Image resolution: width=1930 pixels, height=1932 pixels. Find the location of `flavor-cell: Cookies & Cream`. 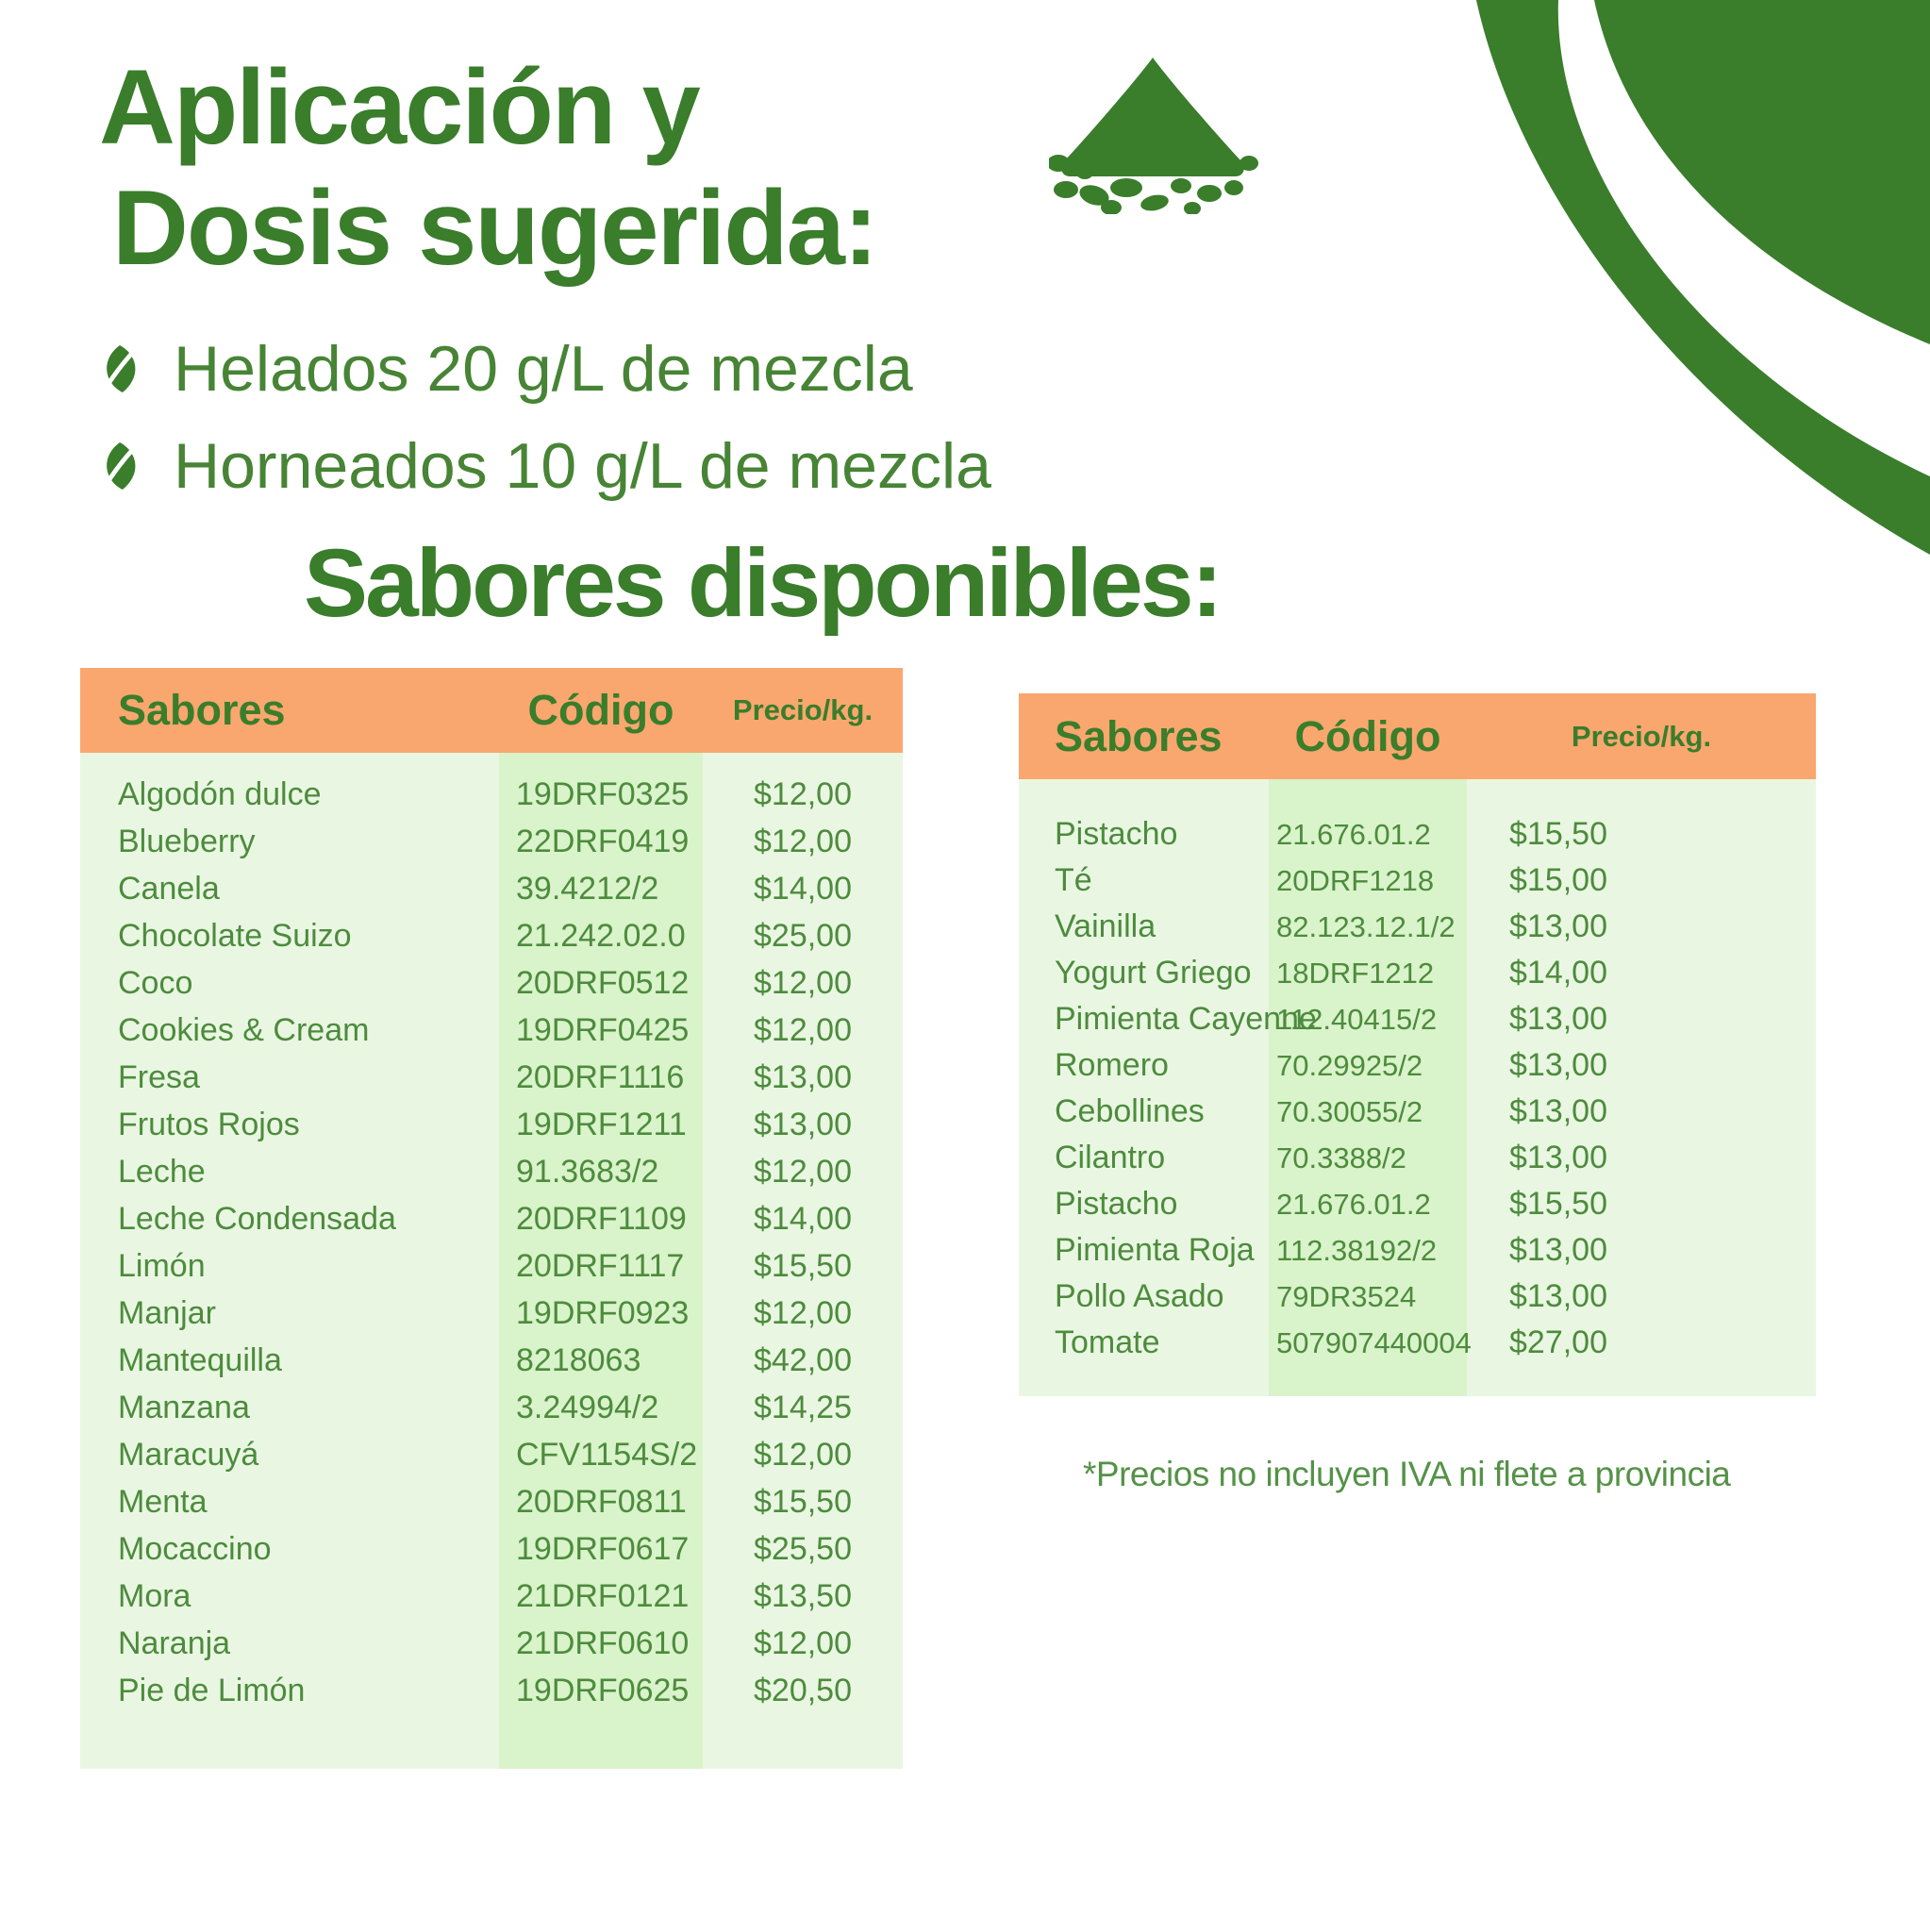

flavor-cell: Cookies & Cream is located at coordinates (244, 1030).